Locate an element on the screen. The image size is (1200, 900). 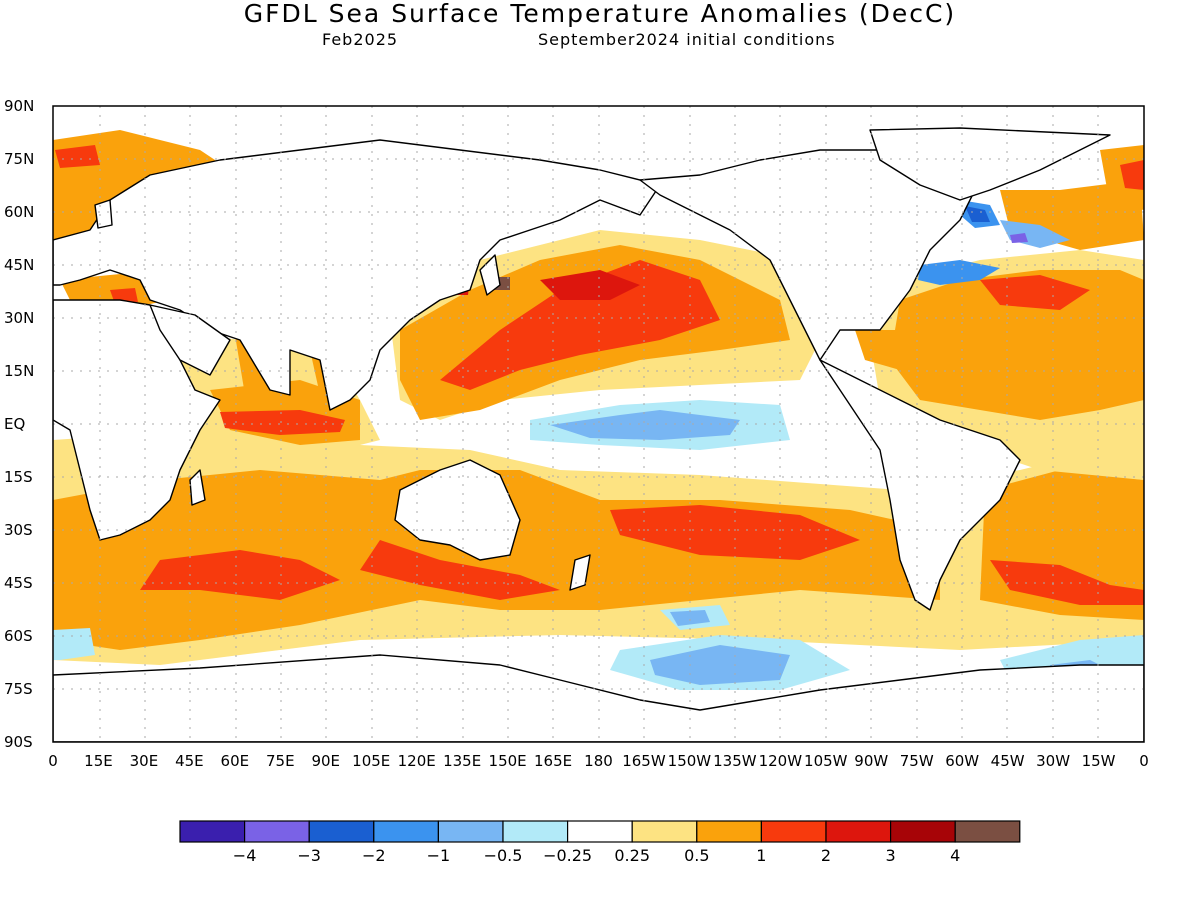
lon-label: 30E is located at coordinates (144, 761).